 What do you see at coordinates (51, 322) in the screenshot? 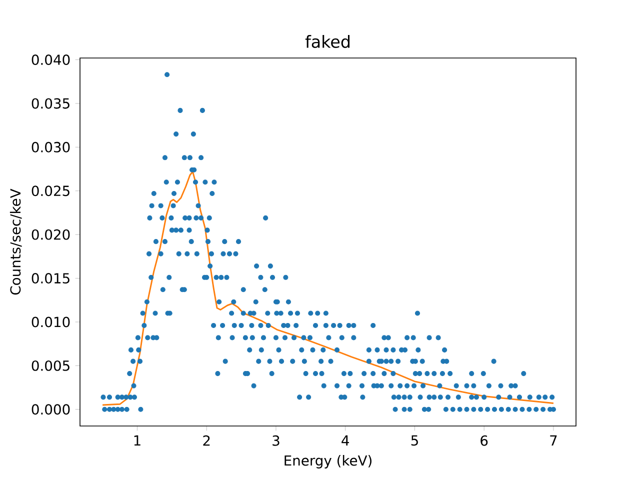
I see `y-tick-label: 0.010` at bounding box center [51, 322].